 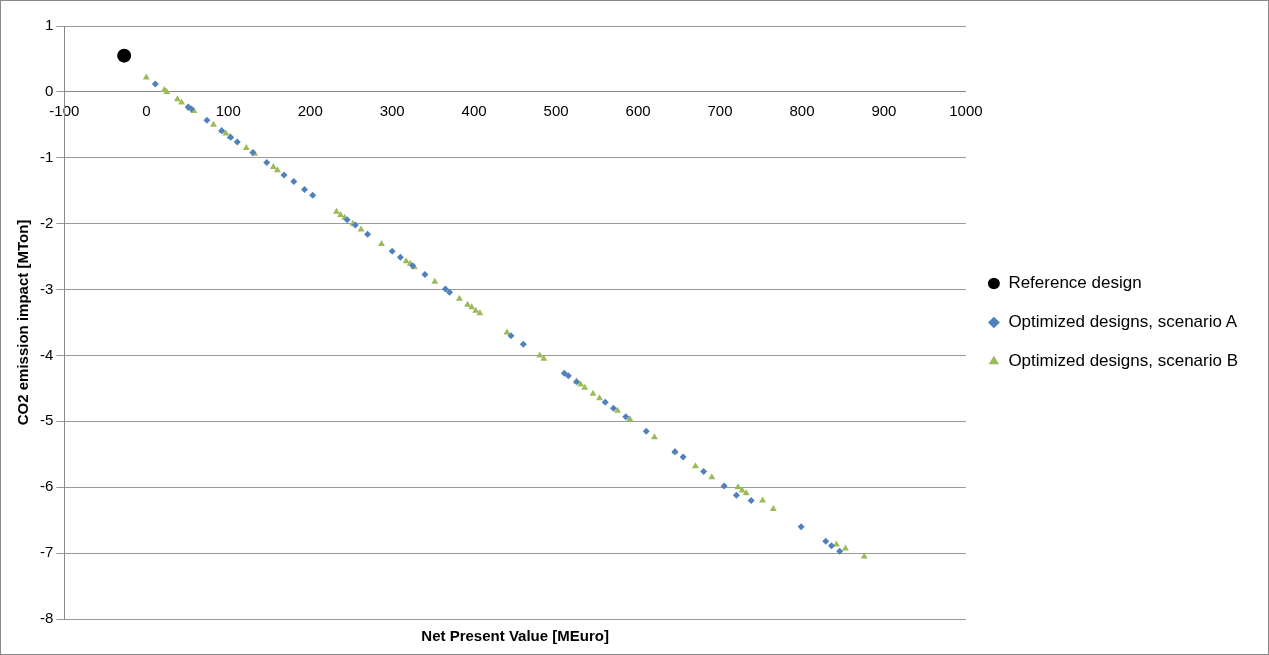 What do you see at coordinates (966, 111) in the screenshot?
I see `x-tick-label: 1000` at bounding box center [966, 111].